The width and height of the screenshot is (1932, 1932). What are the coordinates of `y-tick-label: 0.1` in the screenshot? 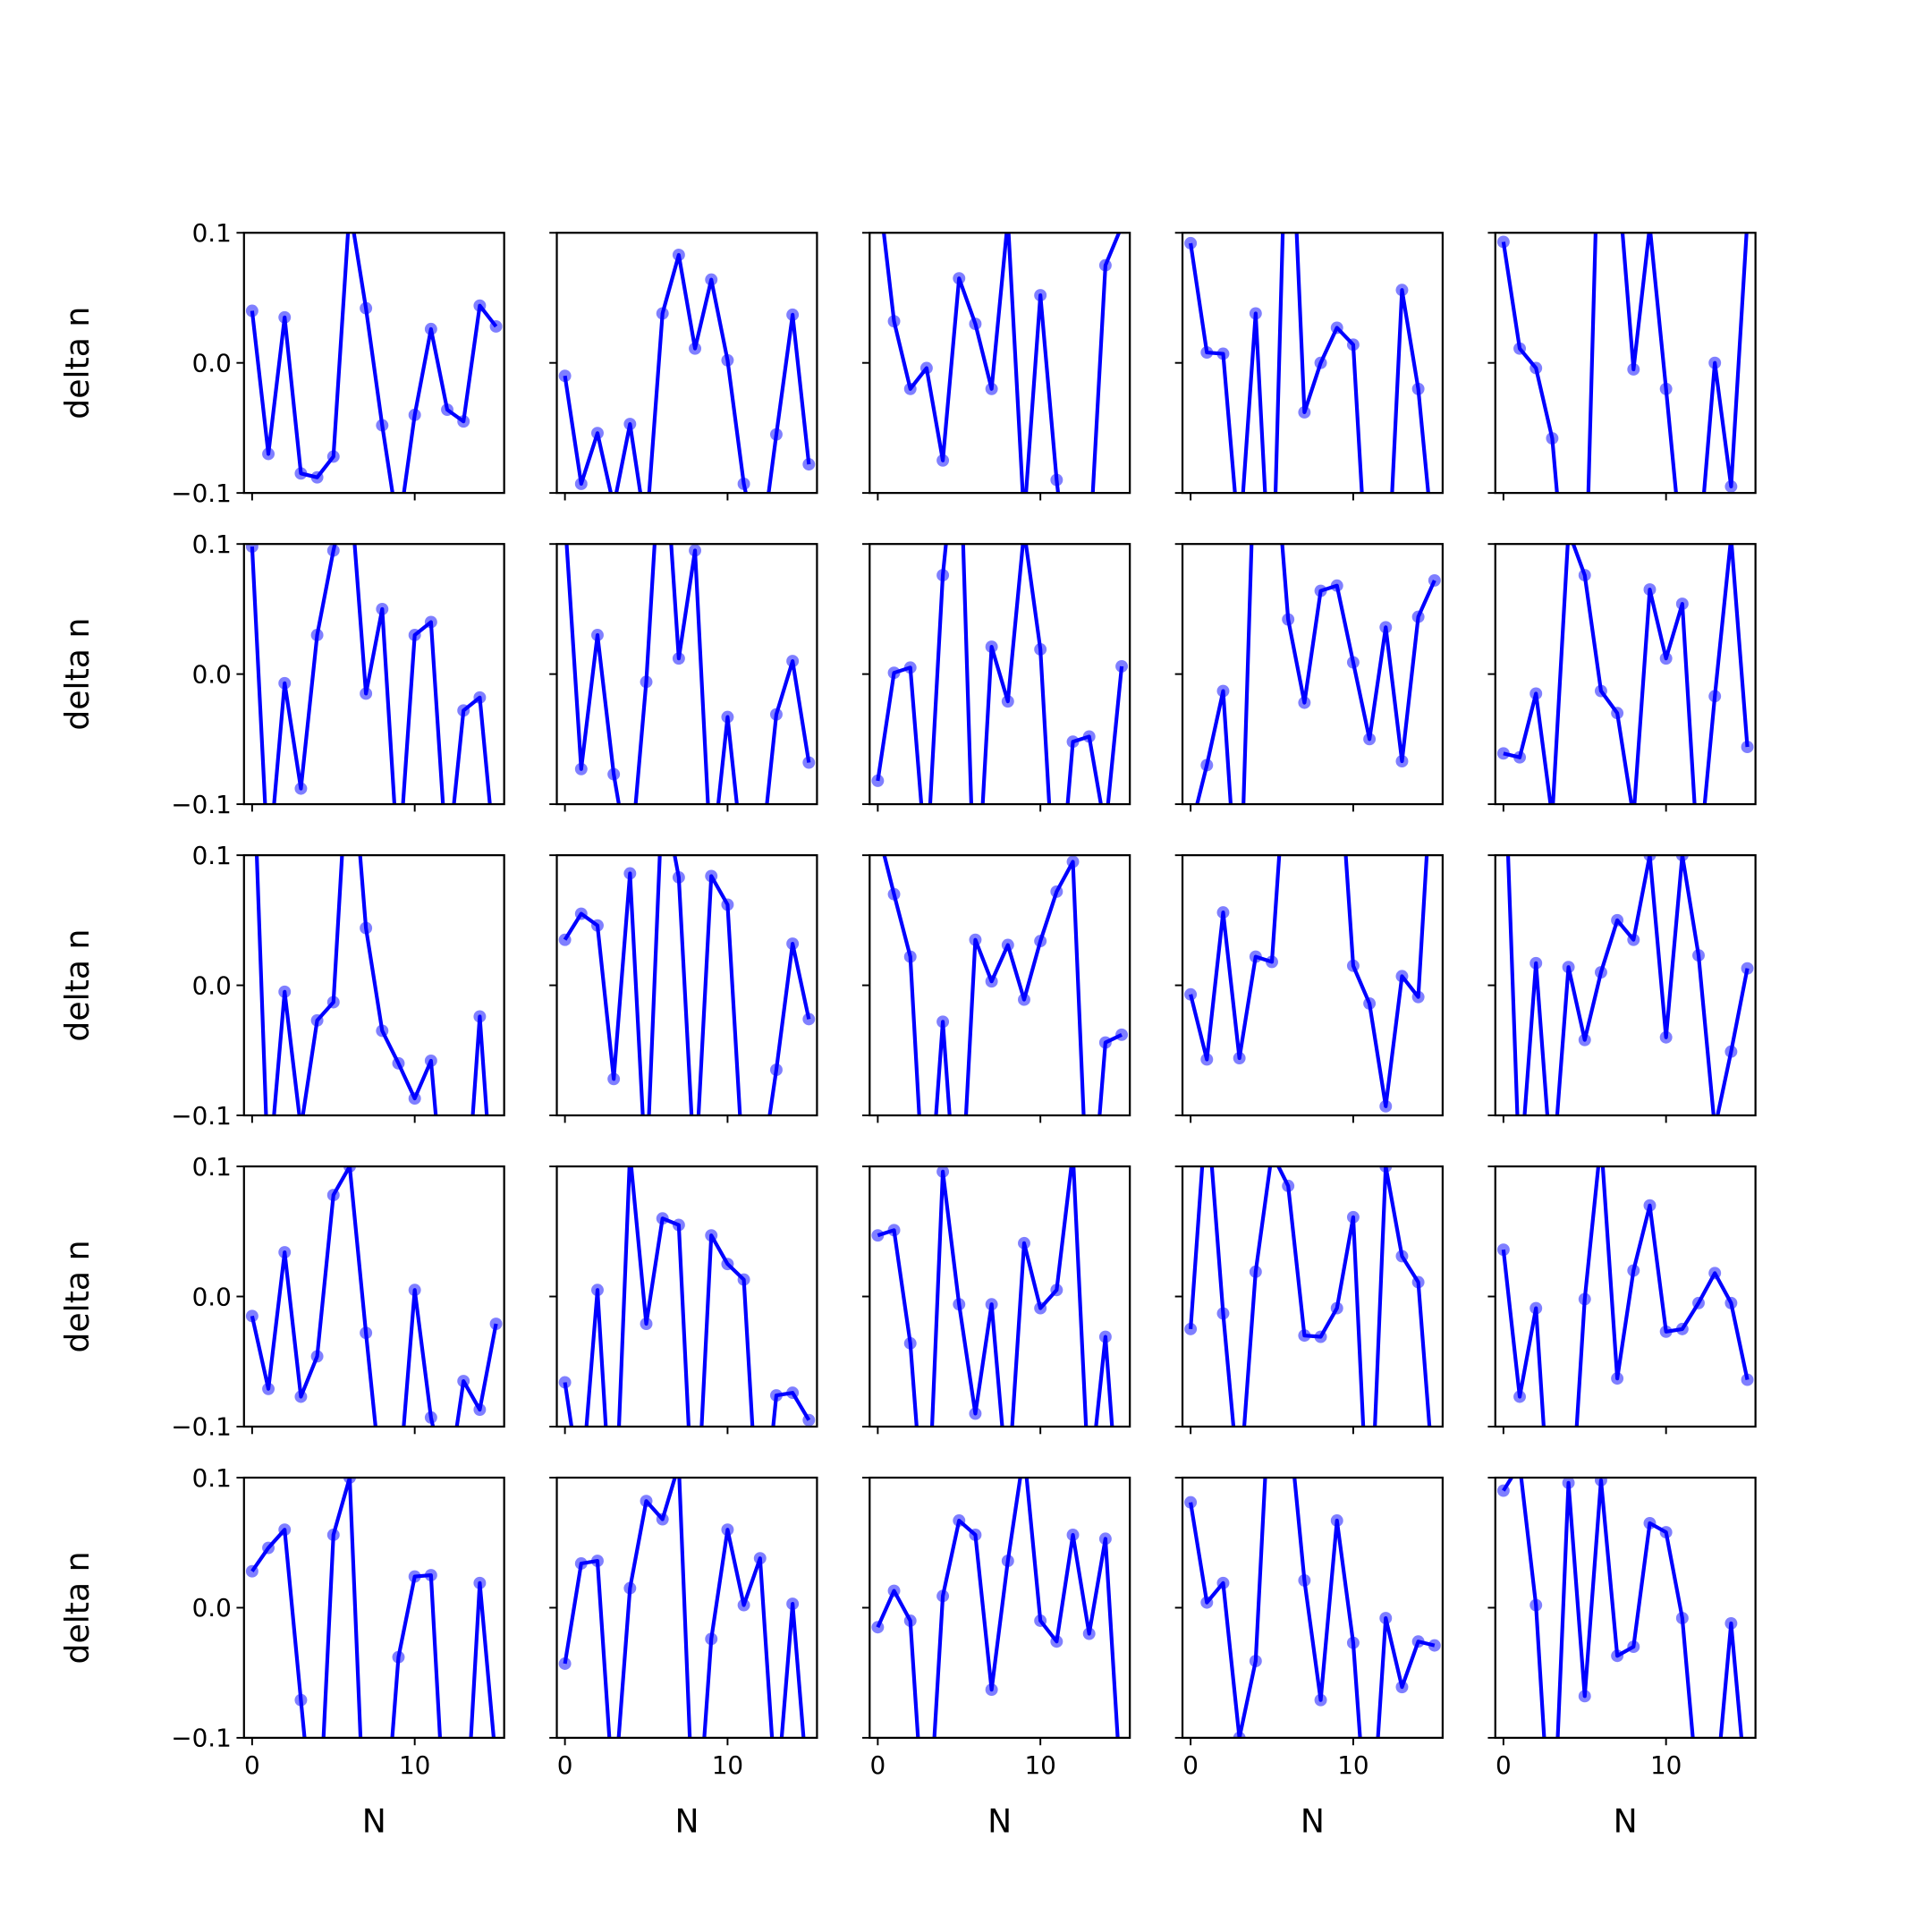 It's located at (212, 855).